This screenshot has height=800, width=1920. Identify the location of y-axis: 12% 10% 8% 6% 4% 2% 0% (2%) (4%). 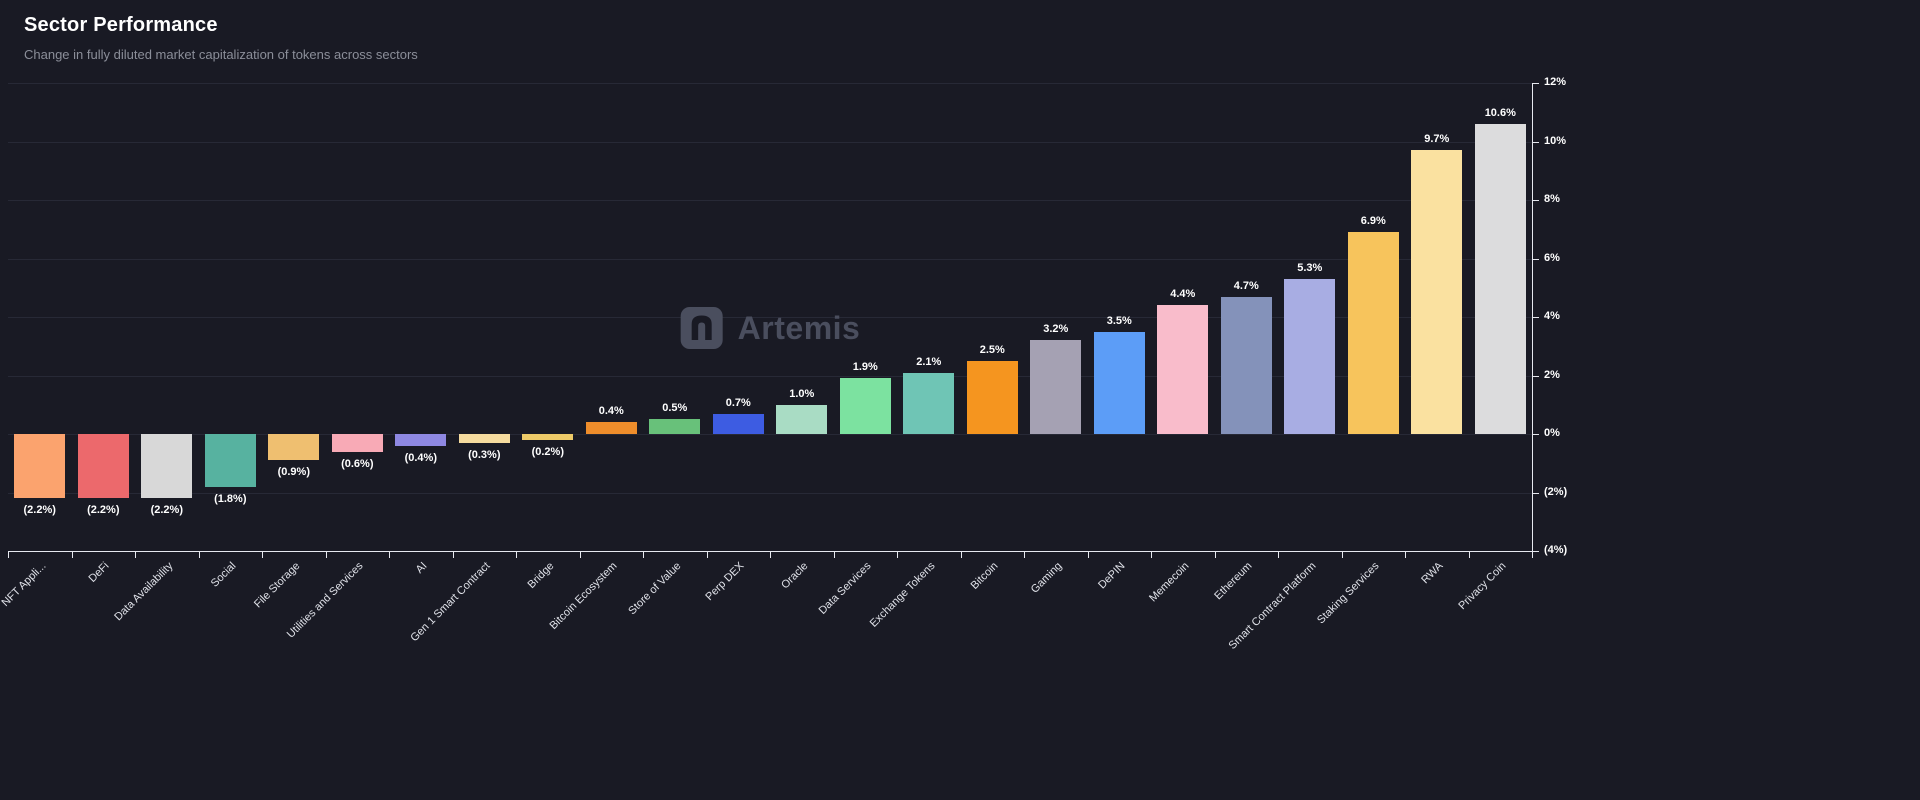
(1574, 316).